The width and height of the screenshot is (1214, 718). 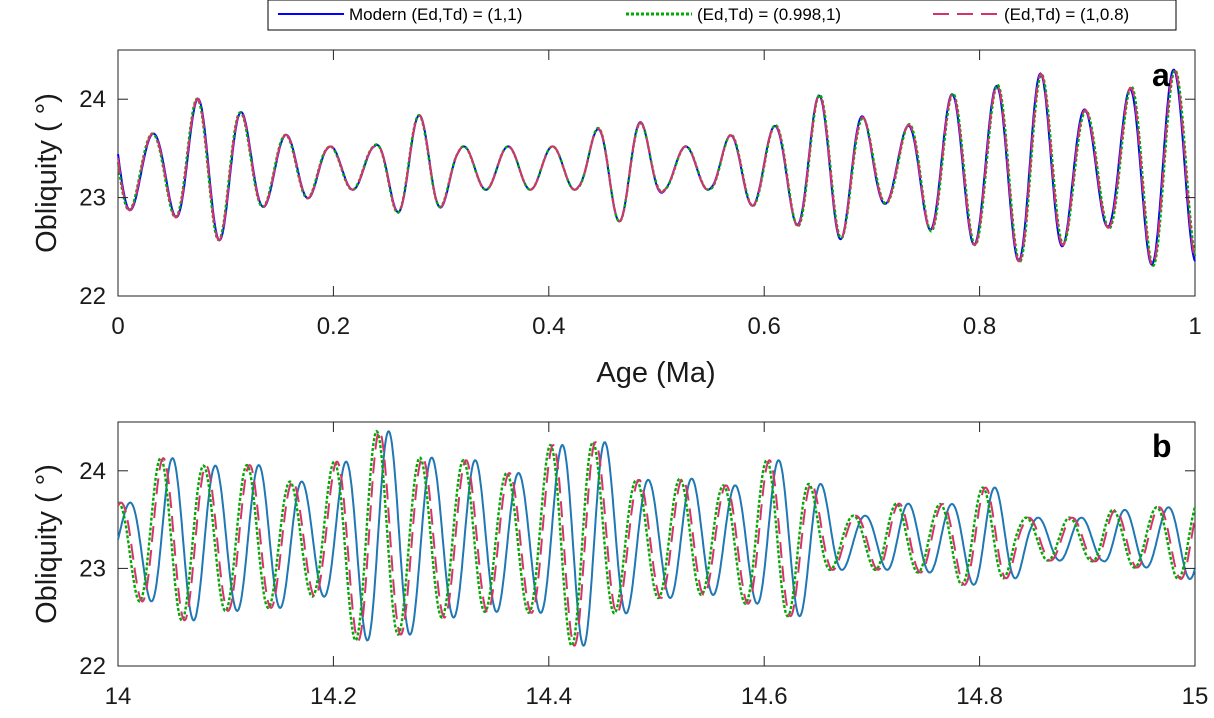 I want to click on panel-b-xtick-label: 14.8, so click(x=979, y=696).